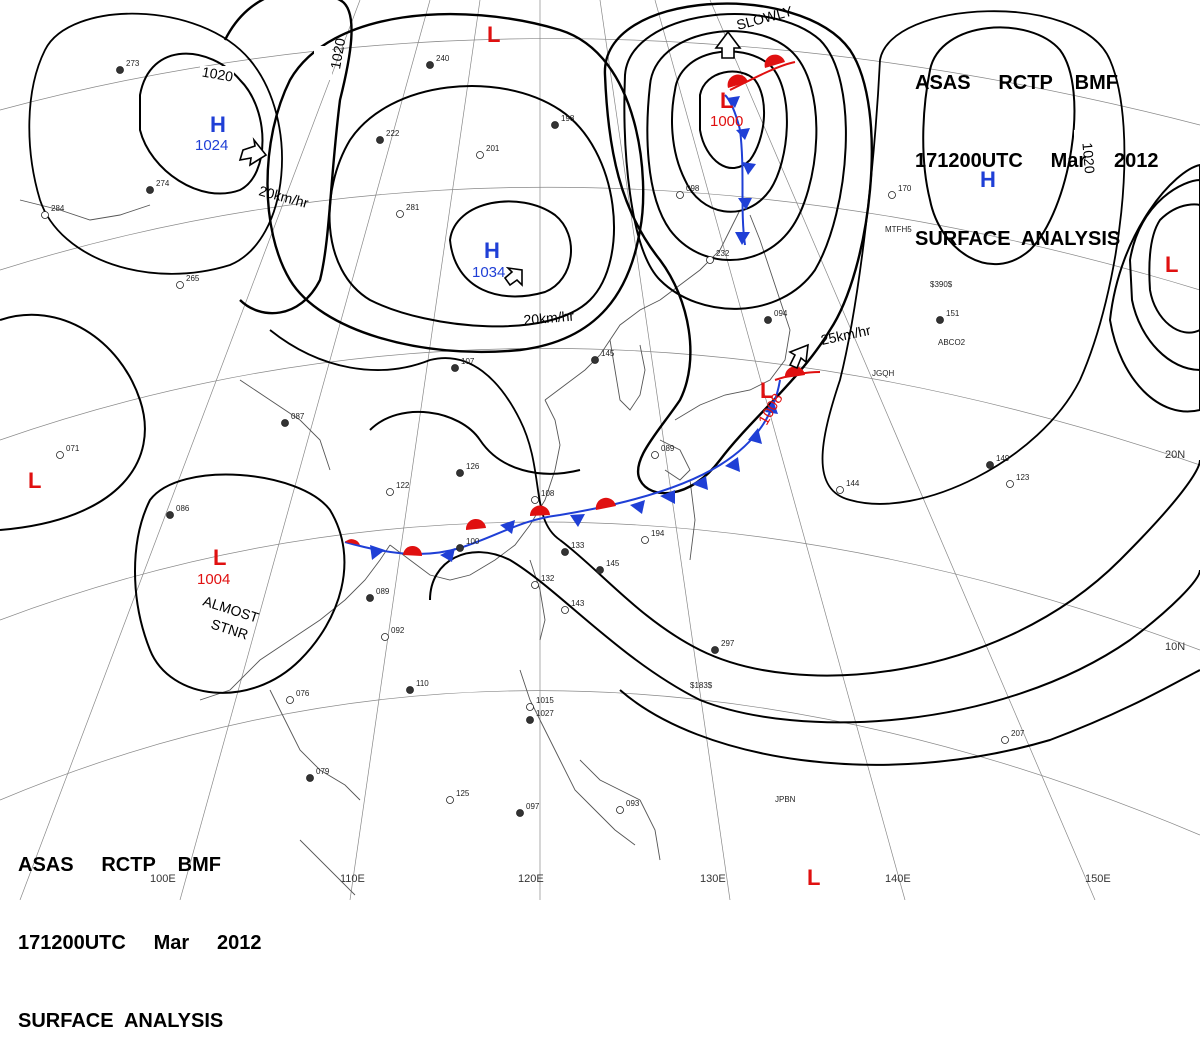 This screenshot has height=1060, width=1200. What do you see at coordinates (1088, 158) in the screenshot?
I see `isobar-label-1020-c: 1020` at bounding box center [1088, 158].